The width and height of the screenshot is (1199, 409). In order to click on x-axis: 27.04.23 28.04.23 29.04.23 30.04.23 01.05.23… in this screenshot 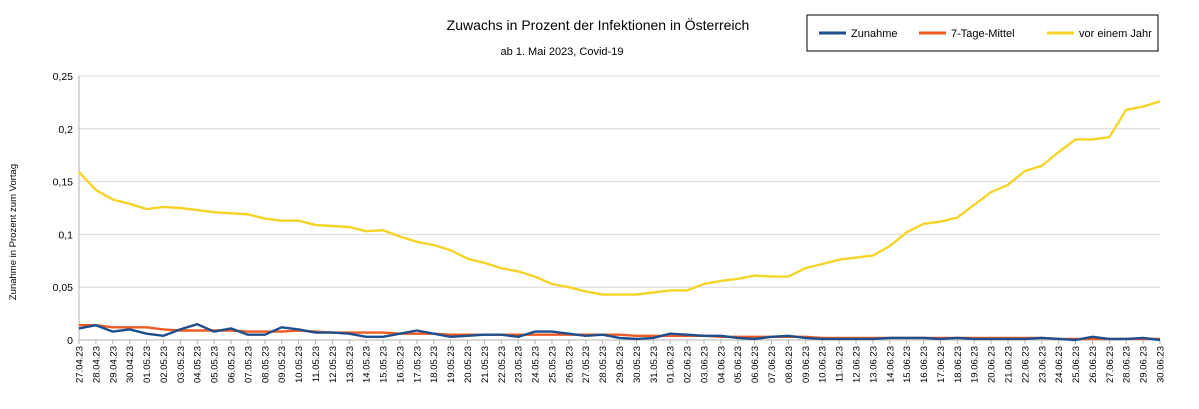, I will do `click(621, 361)`.